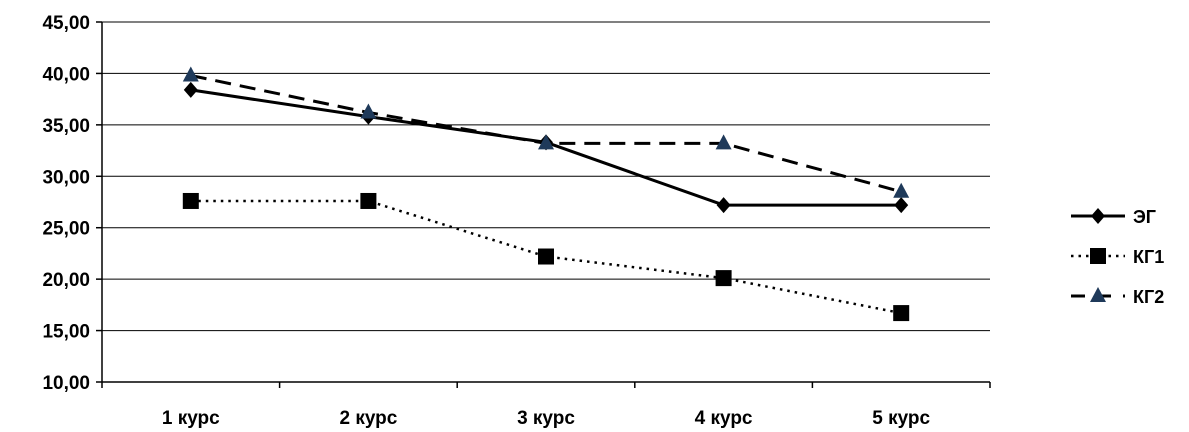 This screenshot has height=432, width=1189. I want to click on x-tick-label: 3 курс, so click(546, 418).